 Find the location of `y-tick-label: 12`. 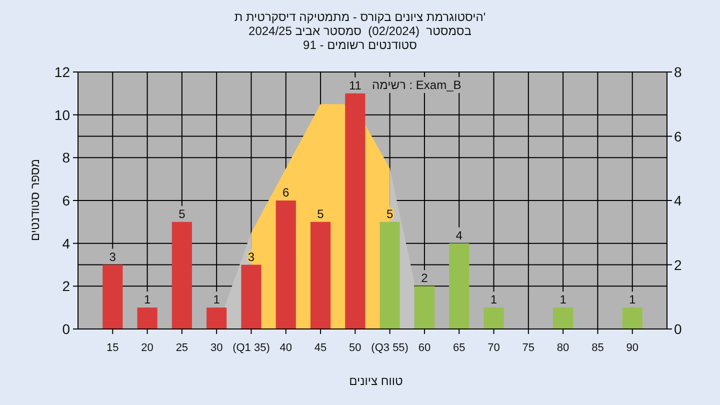

y-tick-label: 12 is located at coordinates (62, 72).